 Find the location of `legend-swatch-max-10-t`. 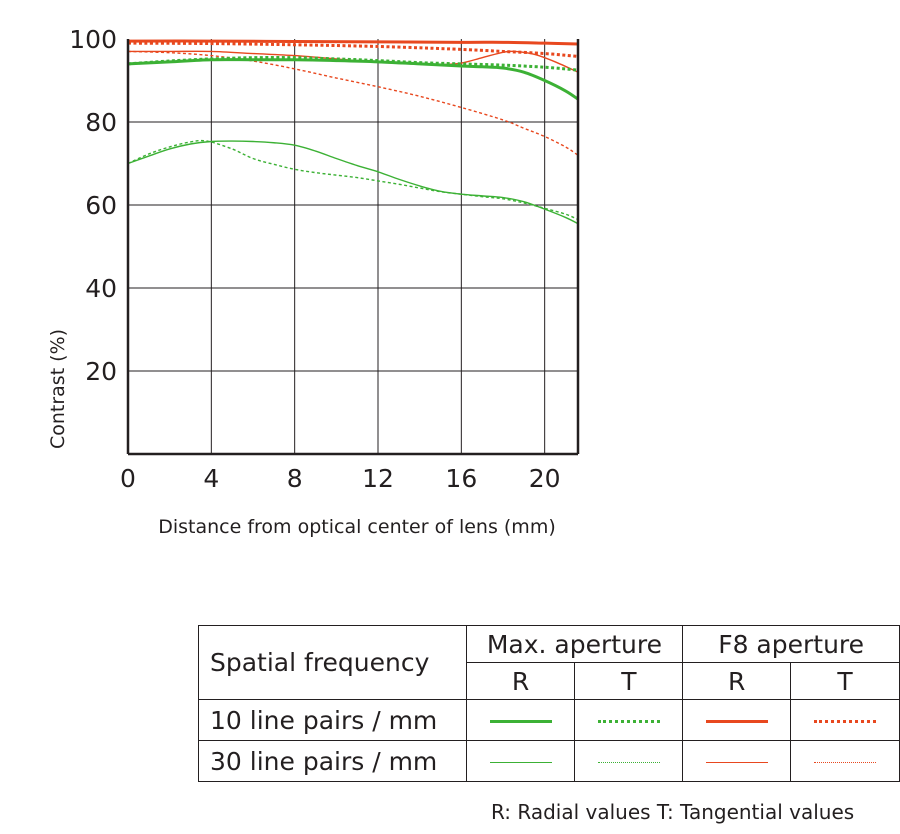

legend-swatch-max-10-t is located at coordinates (628, 721).